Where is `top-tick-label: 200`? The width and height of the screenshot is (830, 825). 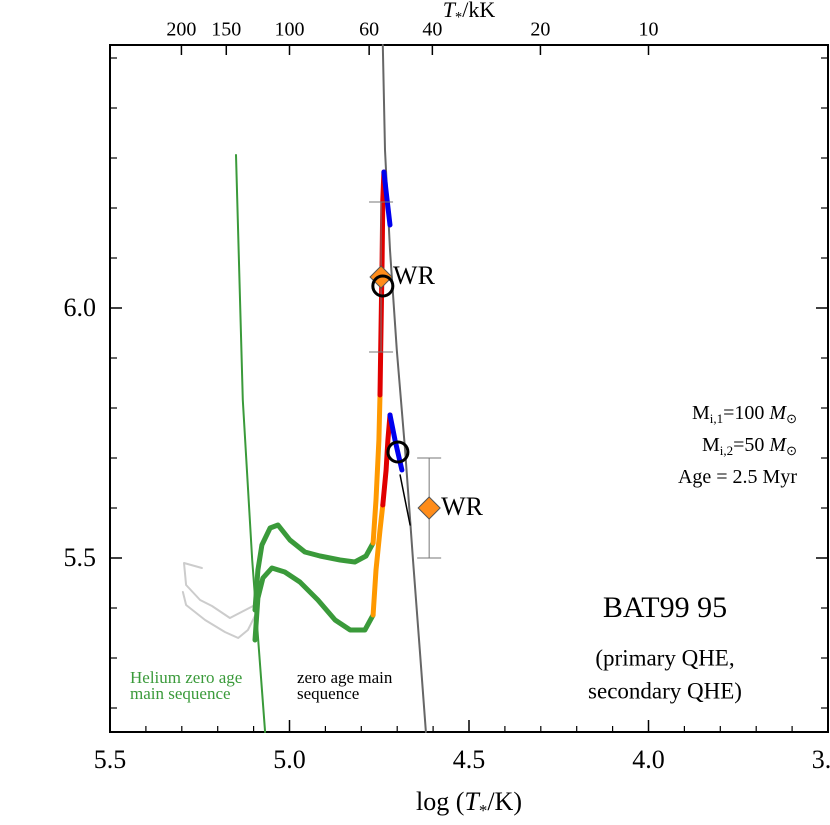 top-tick-label: 200 is located at coordinates (181, 30).